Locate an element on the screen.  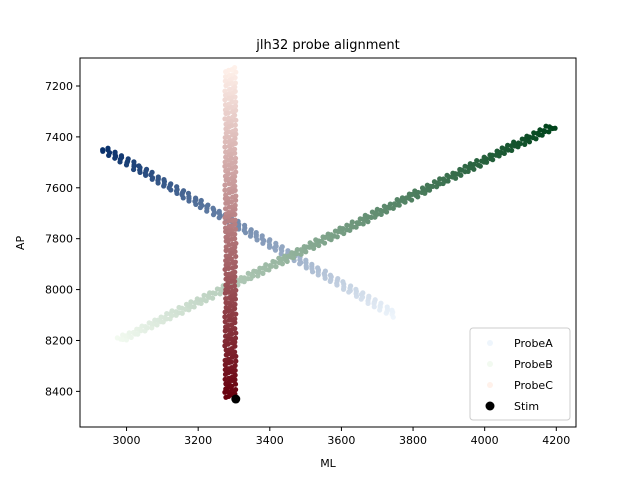
legend: ProbeA ProbeB ProbeC Stim is located at coordinates (520, 374).